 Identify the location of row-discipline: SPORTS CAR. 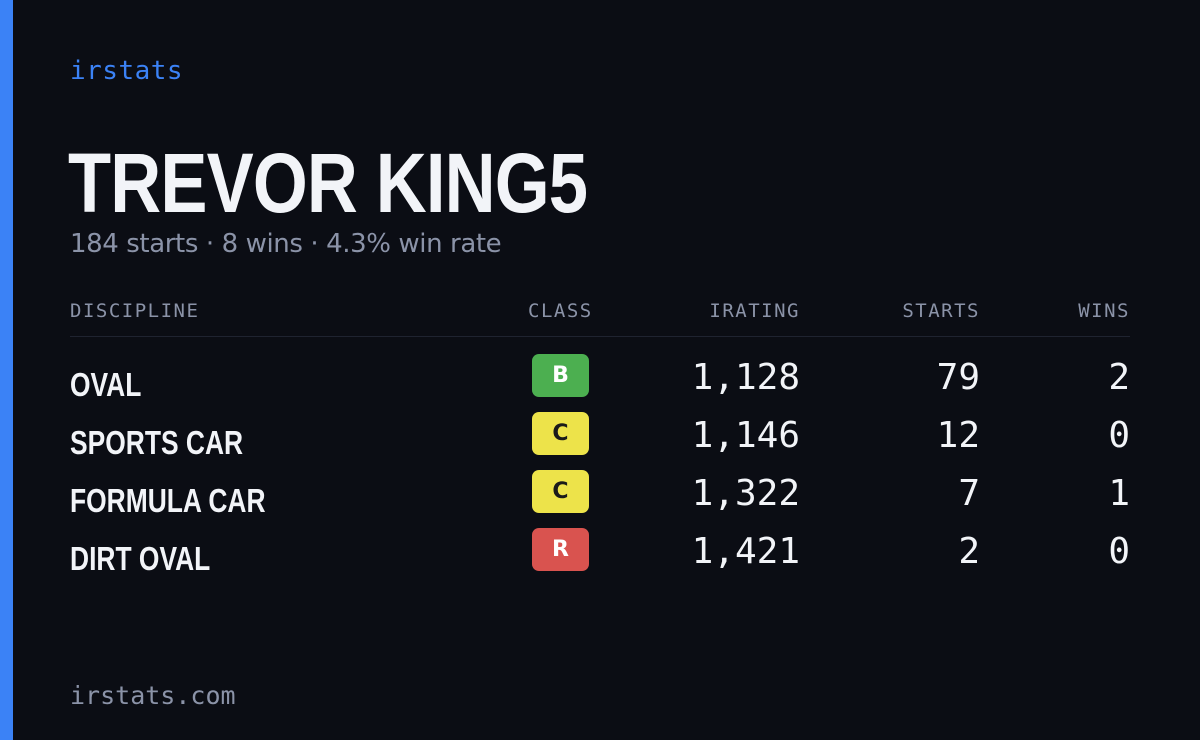
(157, 442).